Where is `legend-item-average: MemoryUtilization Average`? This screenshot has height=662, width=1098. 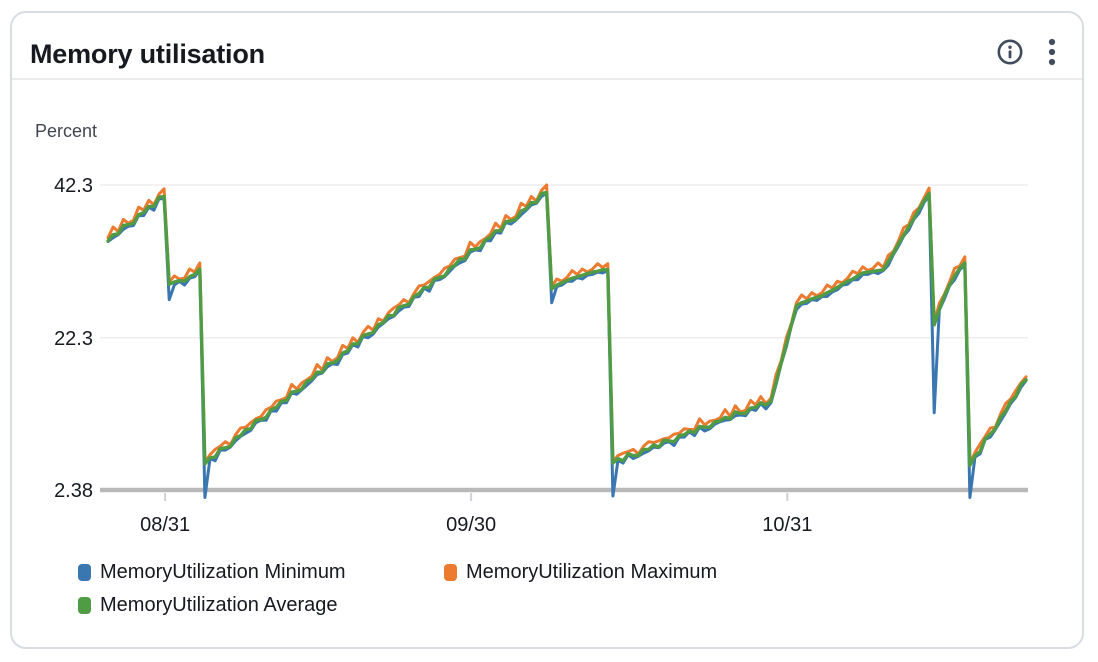 legend-item-average: MemoryUtilization Average is located at coordinates (208, 605).